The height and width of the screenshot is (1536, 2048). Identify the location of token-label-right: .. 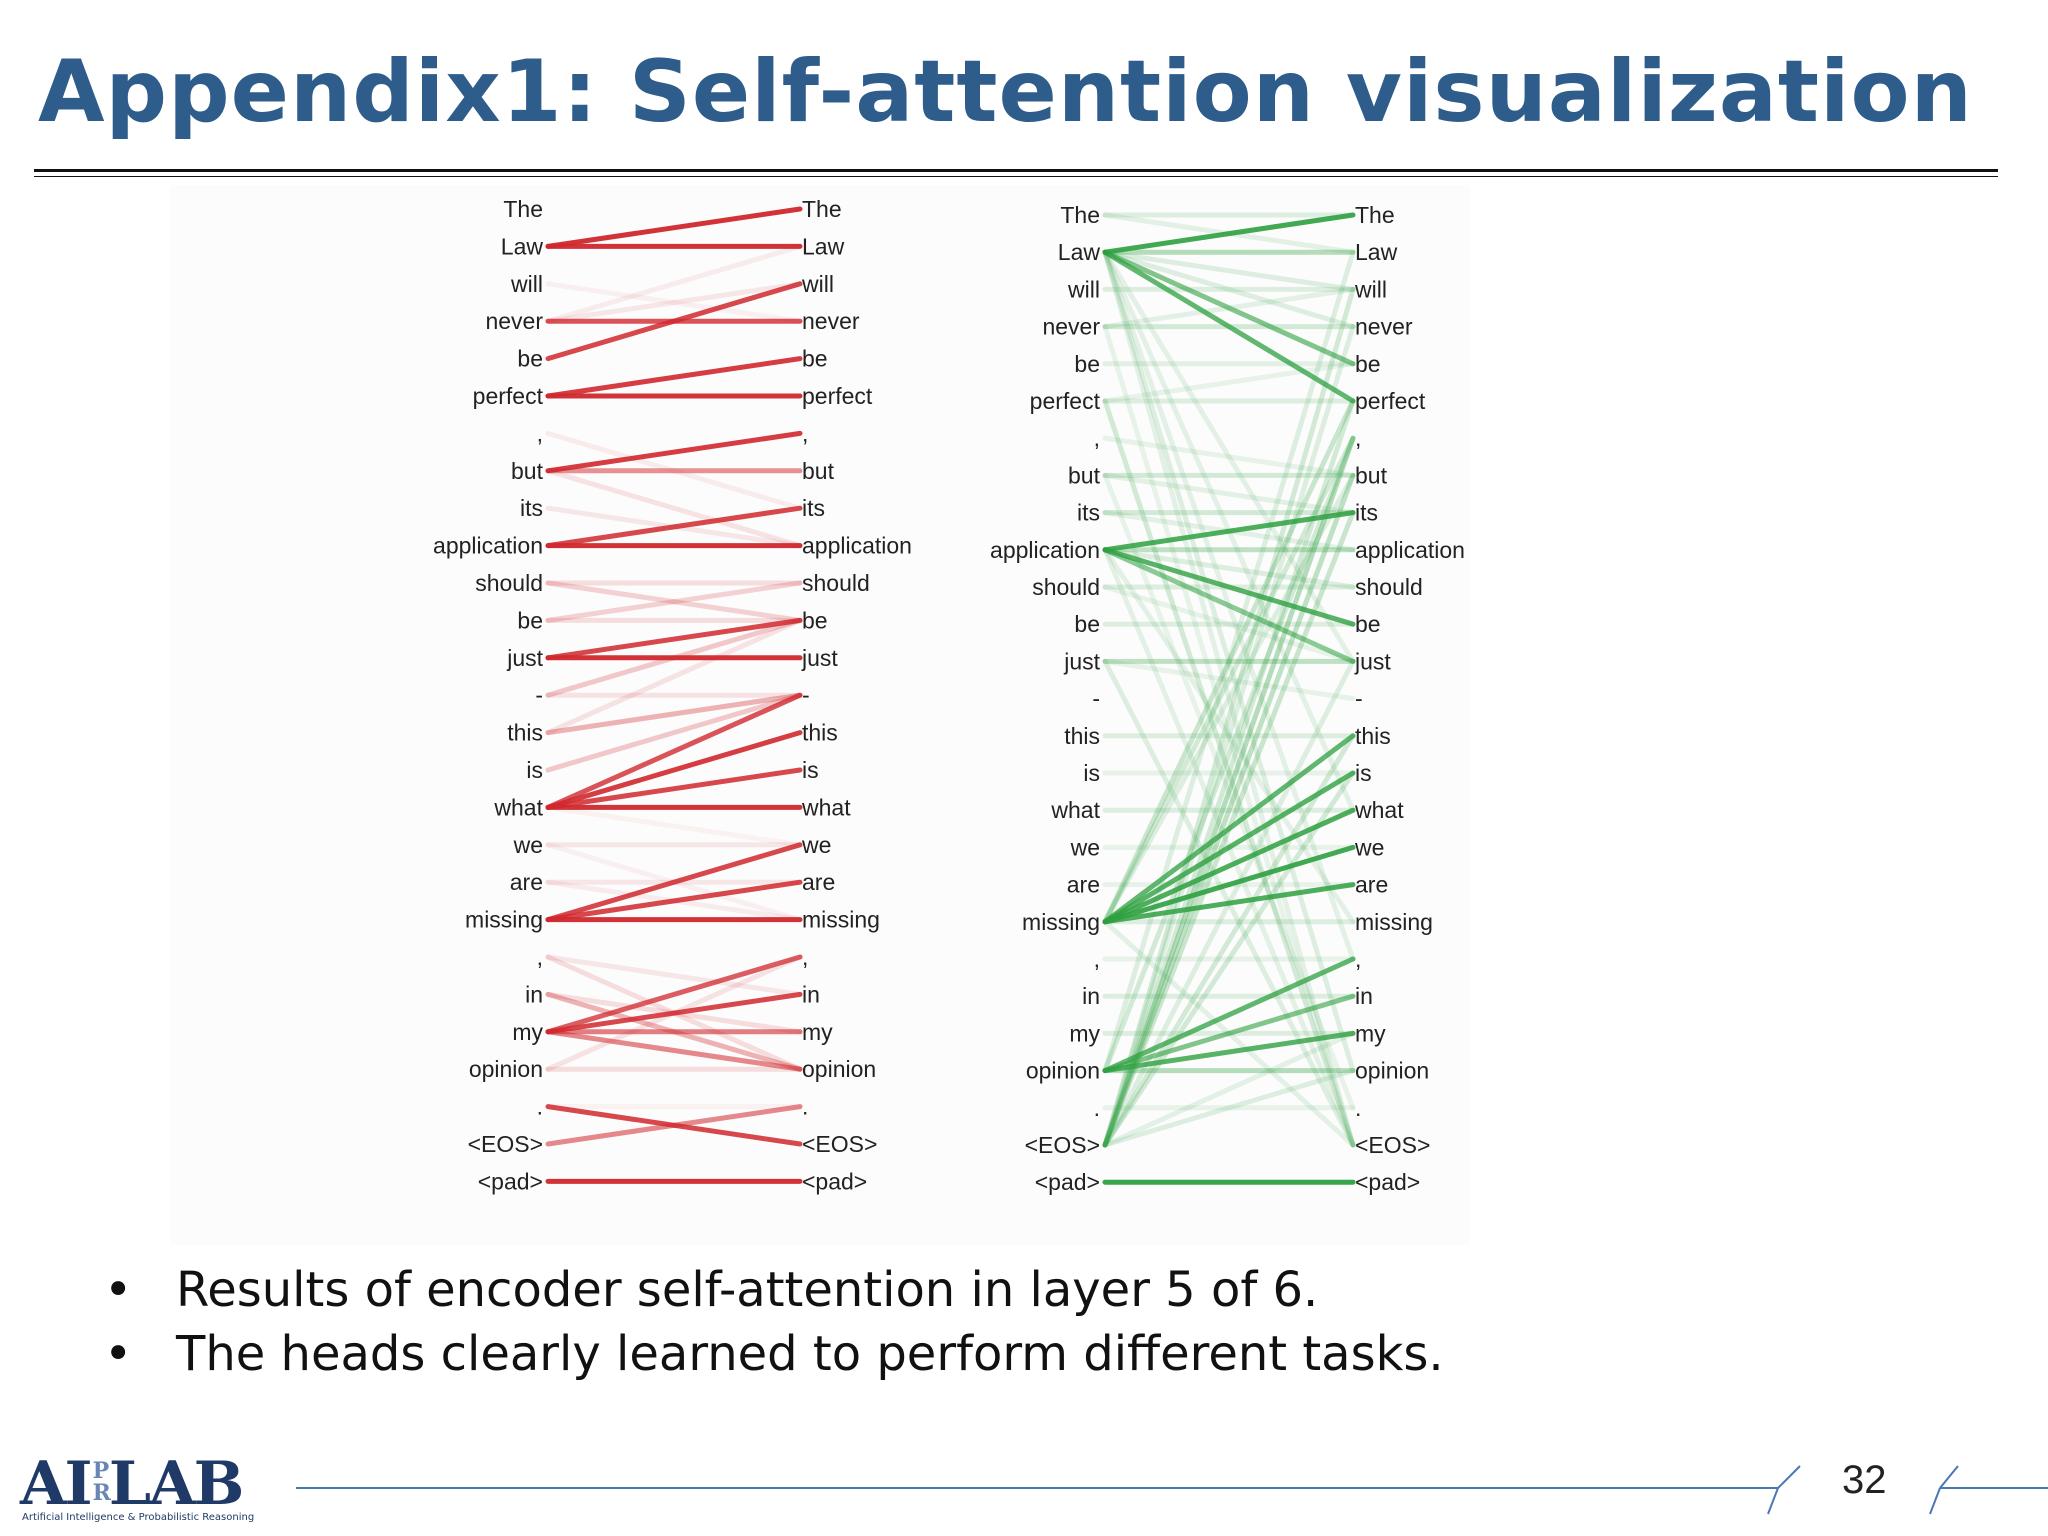
(805, 1107).